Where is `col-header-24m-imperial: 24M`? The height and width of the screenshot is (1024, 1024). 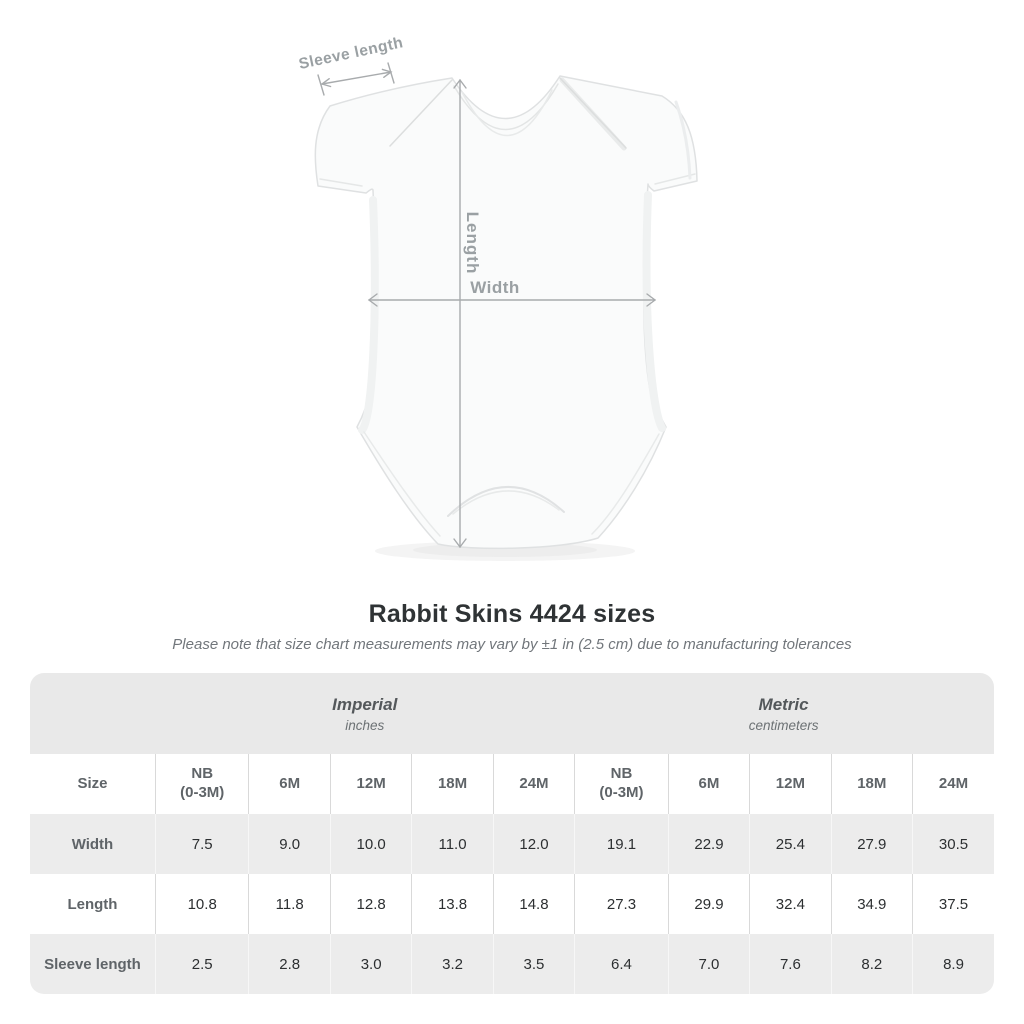
col-header-24m-imperial: 24M is located at coordinates (533, 784).